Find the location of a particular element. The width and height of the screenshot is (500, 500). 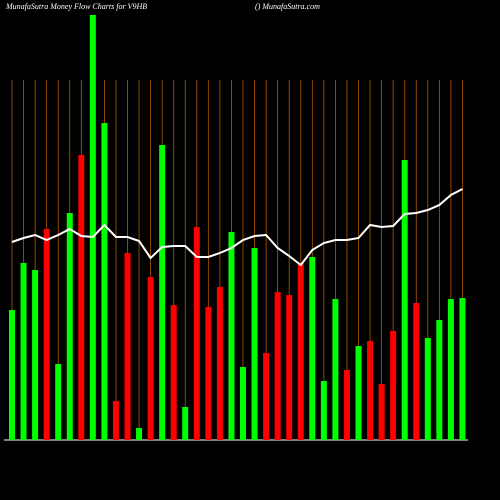

chart-title: MunafaSutra Money Flow Charts for V9HB is located at coordinates (76, 6).